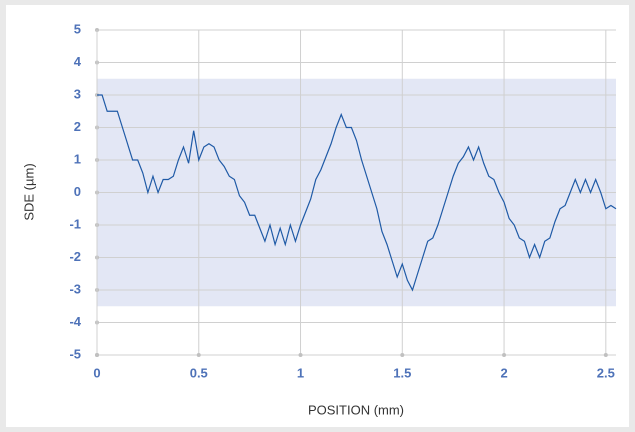 The image size is (635, 432). I want to click on y-axis-title: SDE (µm), so click(28, 191).